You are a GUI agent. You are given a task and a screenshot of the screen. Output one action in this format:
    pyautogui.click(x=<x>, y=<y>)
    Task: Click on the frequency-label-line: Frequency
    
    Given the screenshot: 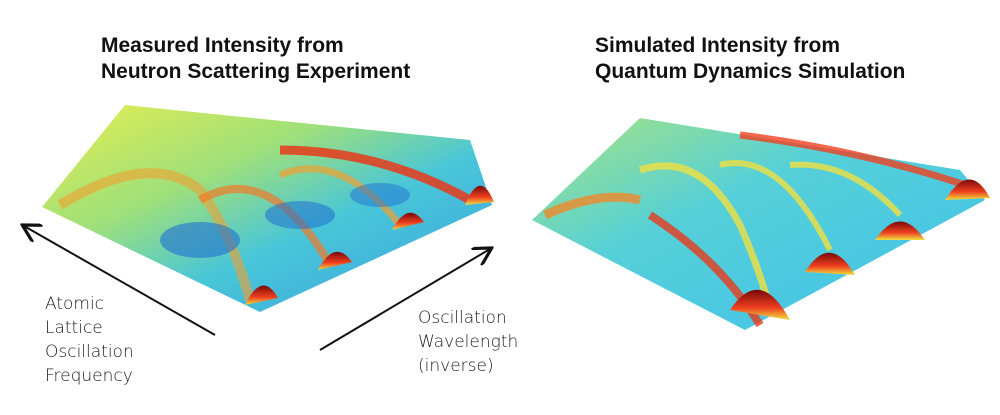 What is the action you would take?
    pyautogui.click(x=89, y=376)
    